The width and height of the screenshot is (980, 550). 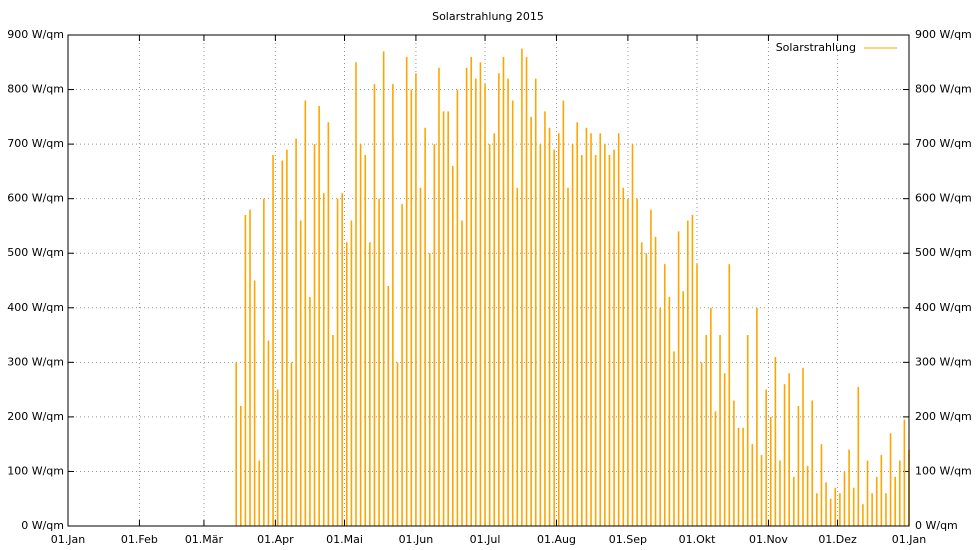 I want to click on y-tick-label: 200 W/qm, so click(x=35, y=416).